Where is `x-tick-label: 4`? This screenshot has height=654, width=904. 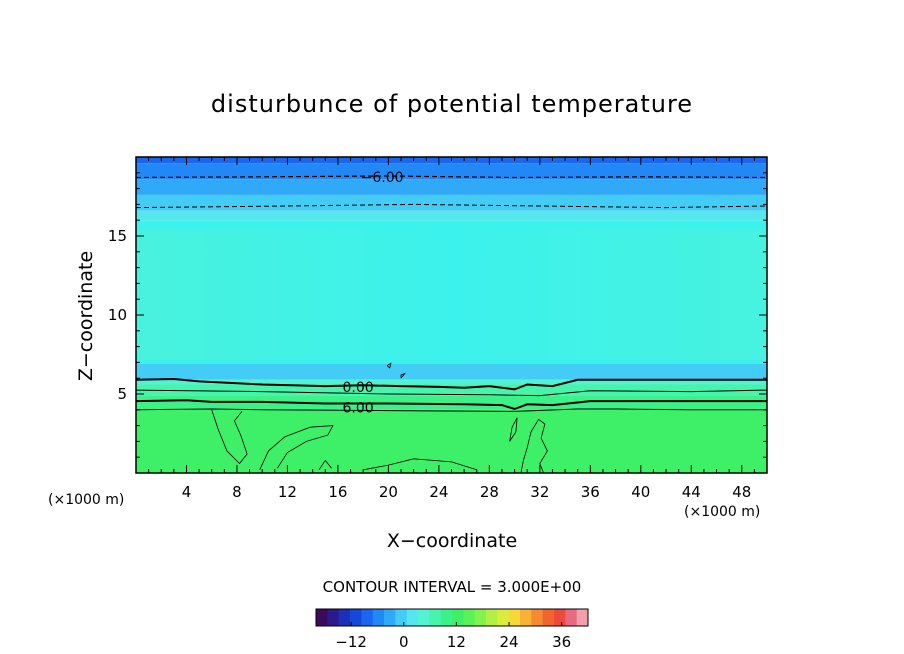
x-tick-label: 4 is located at coordinates (187, 492).